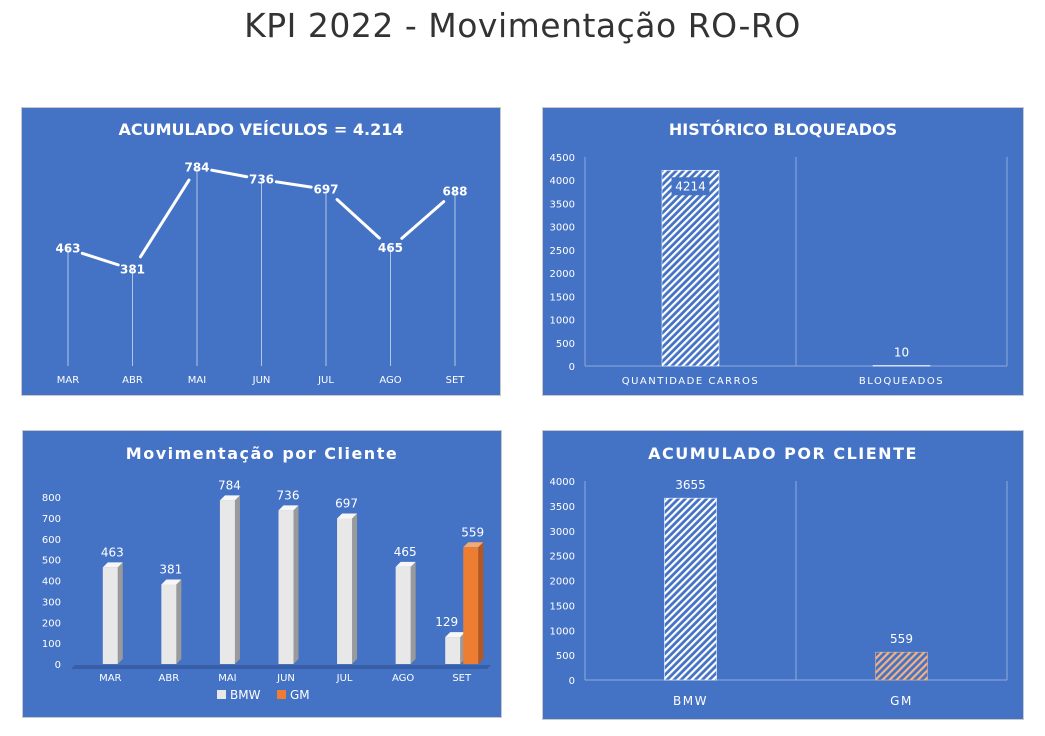 Image resolution: width=1045 pixels, height=736 pixels. Describe the element at coordinates (261, 180) in the screenshot. I see `data-label: 736` at that location.